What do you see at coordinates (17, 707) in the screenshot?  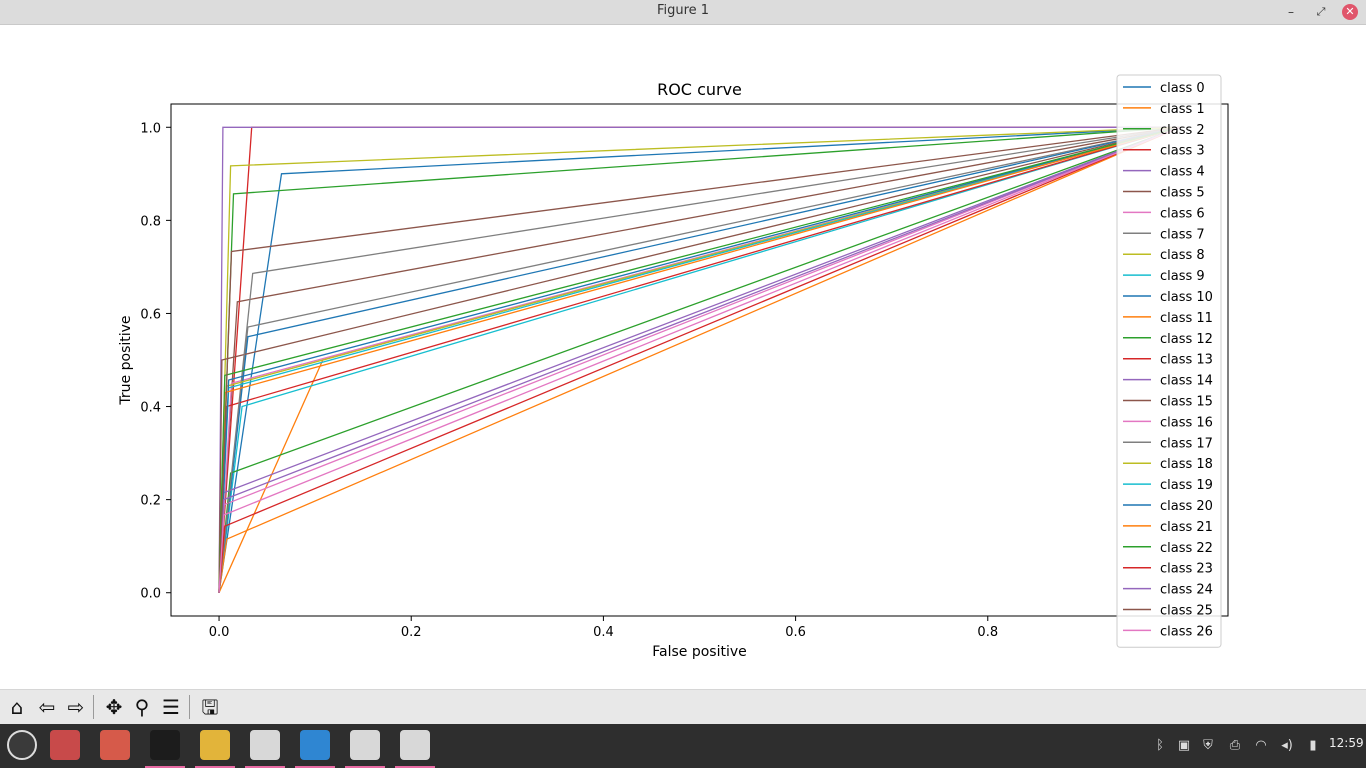 I see `home-button: ⌂` at bounding box center [17, 707].